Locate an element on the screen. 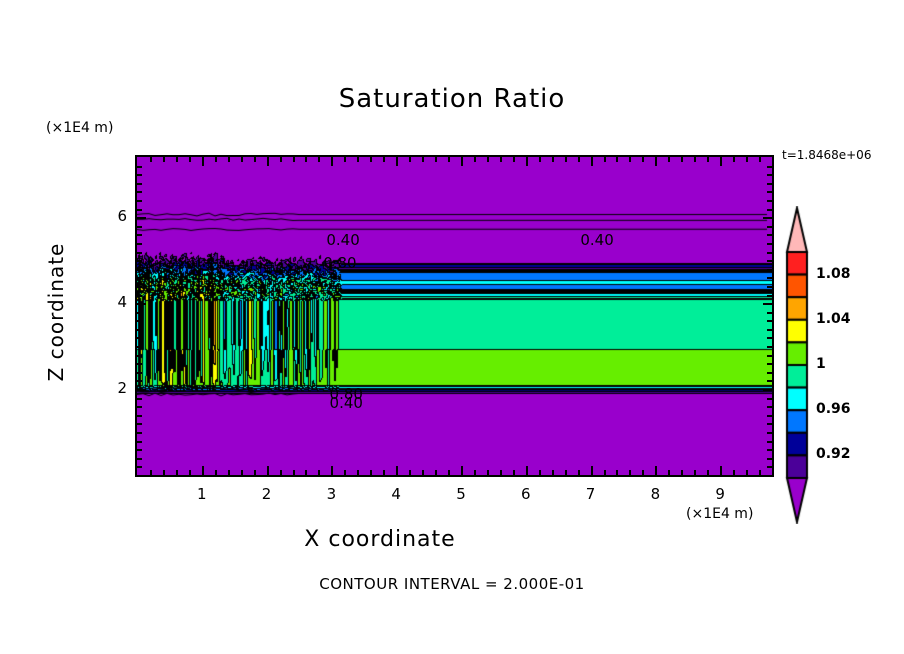 The image size is (904, 654). x-tick-label: 3 is located at coordinates (331, 494).